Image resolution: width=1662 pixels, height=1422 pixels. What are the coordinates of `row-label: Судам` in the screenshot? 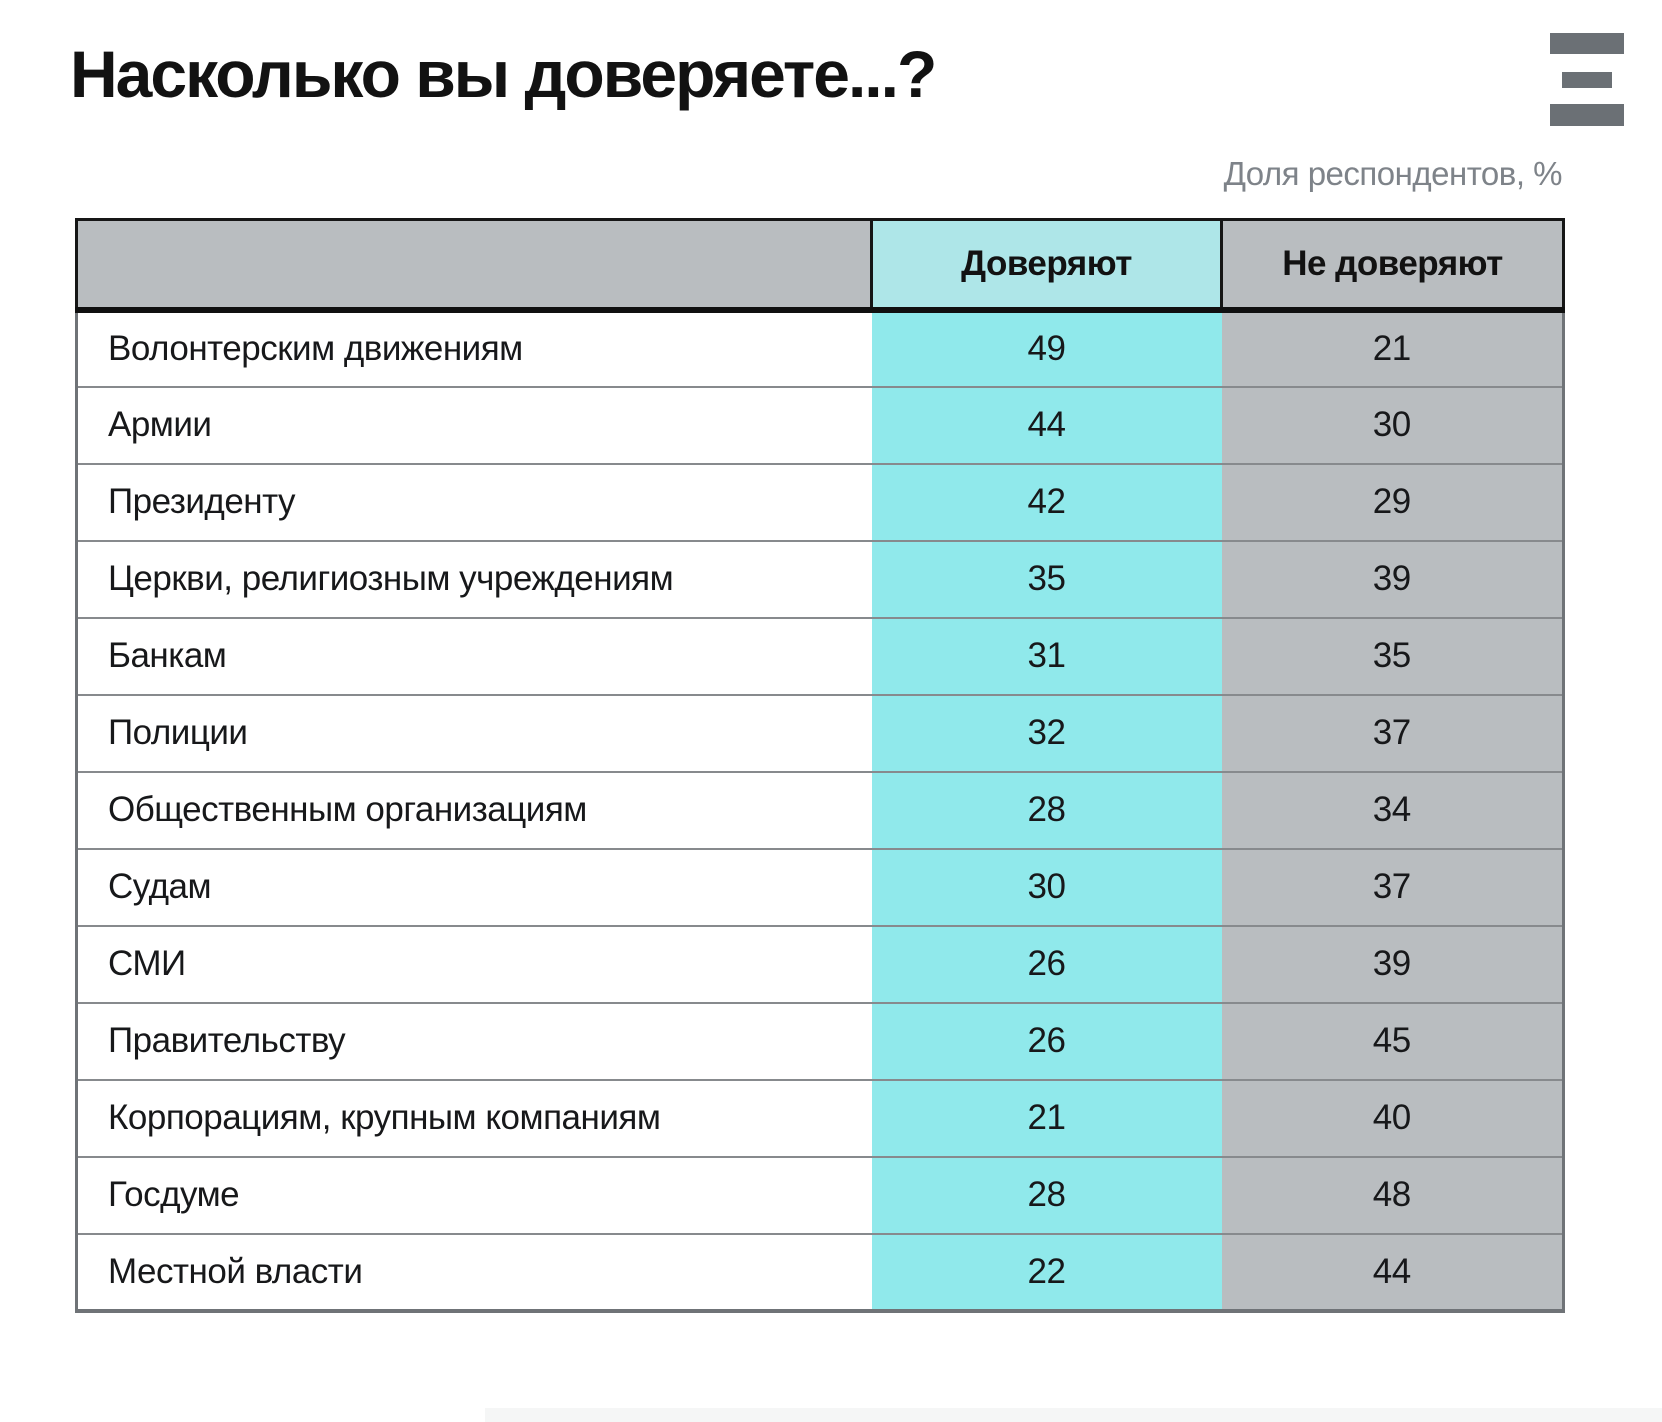 It's located at (473, 886).